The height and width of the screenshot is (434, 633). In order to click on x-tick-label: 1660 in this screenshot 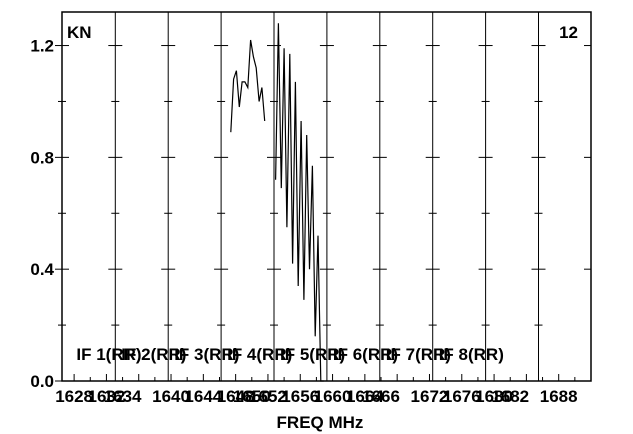, I will do `click(333, 396)`.